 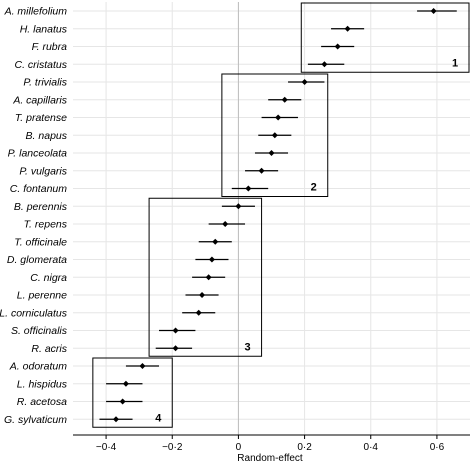 What do you see at coordinates (47, 136) in the screenshot?
I see `species-label-7: B. napus` at bounding box center [47, 136].